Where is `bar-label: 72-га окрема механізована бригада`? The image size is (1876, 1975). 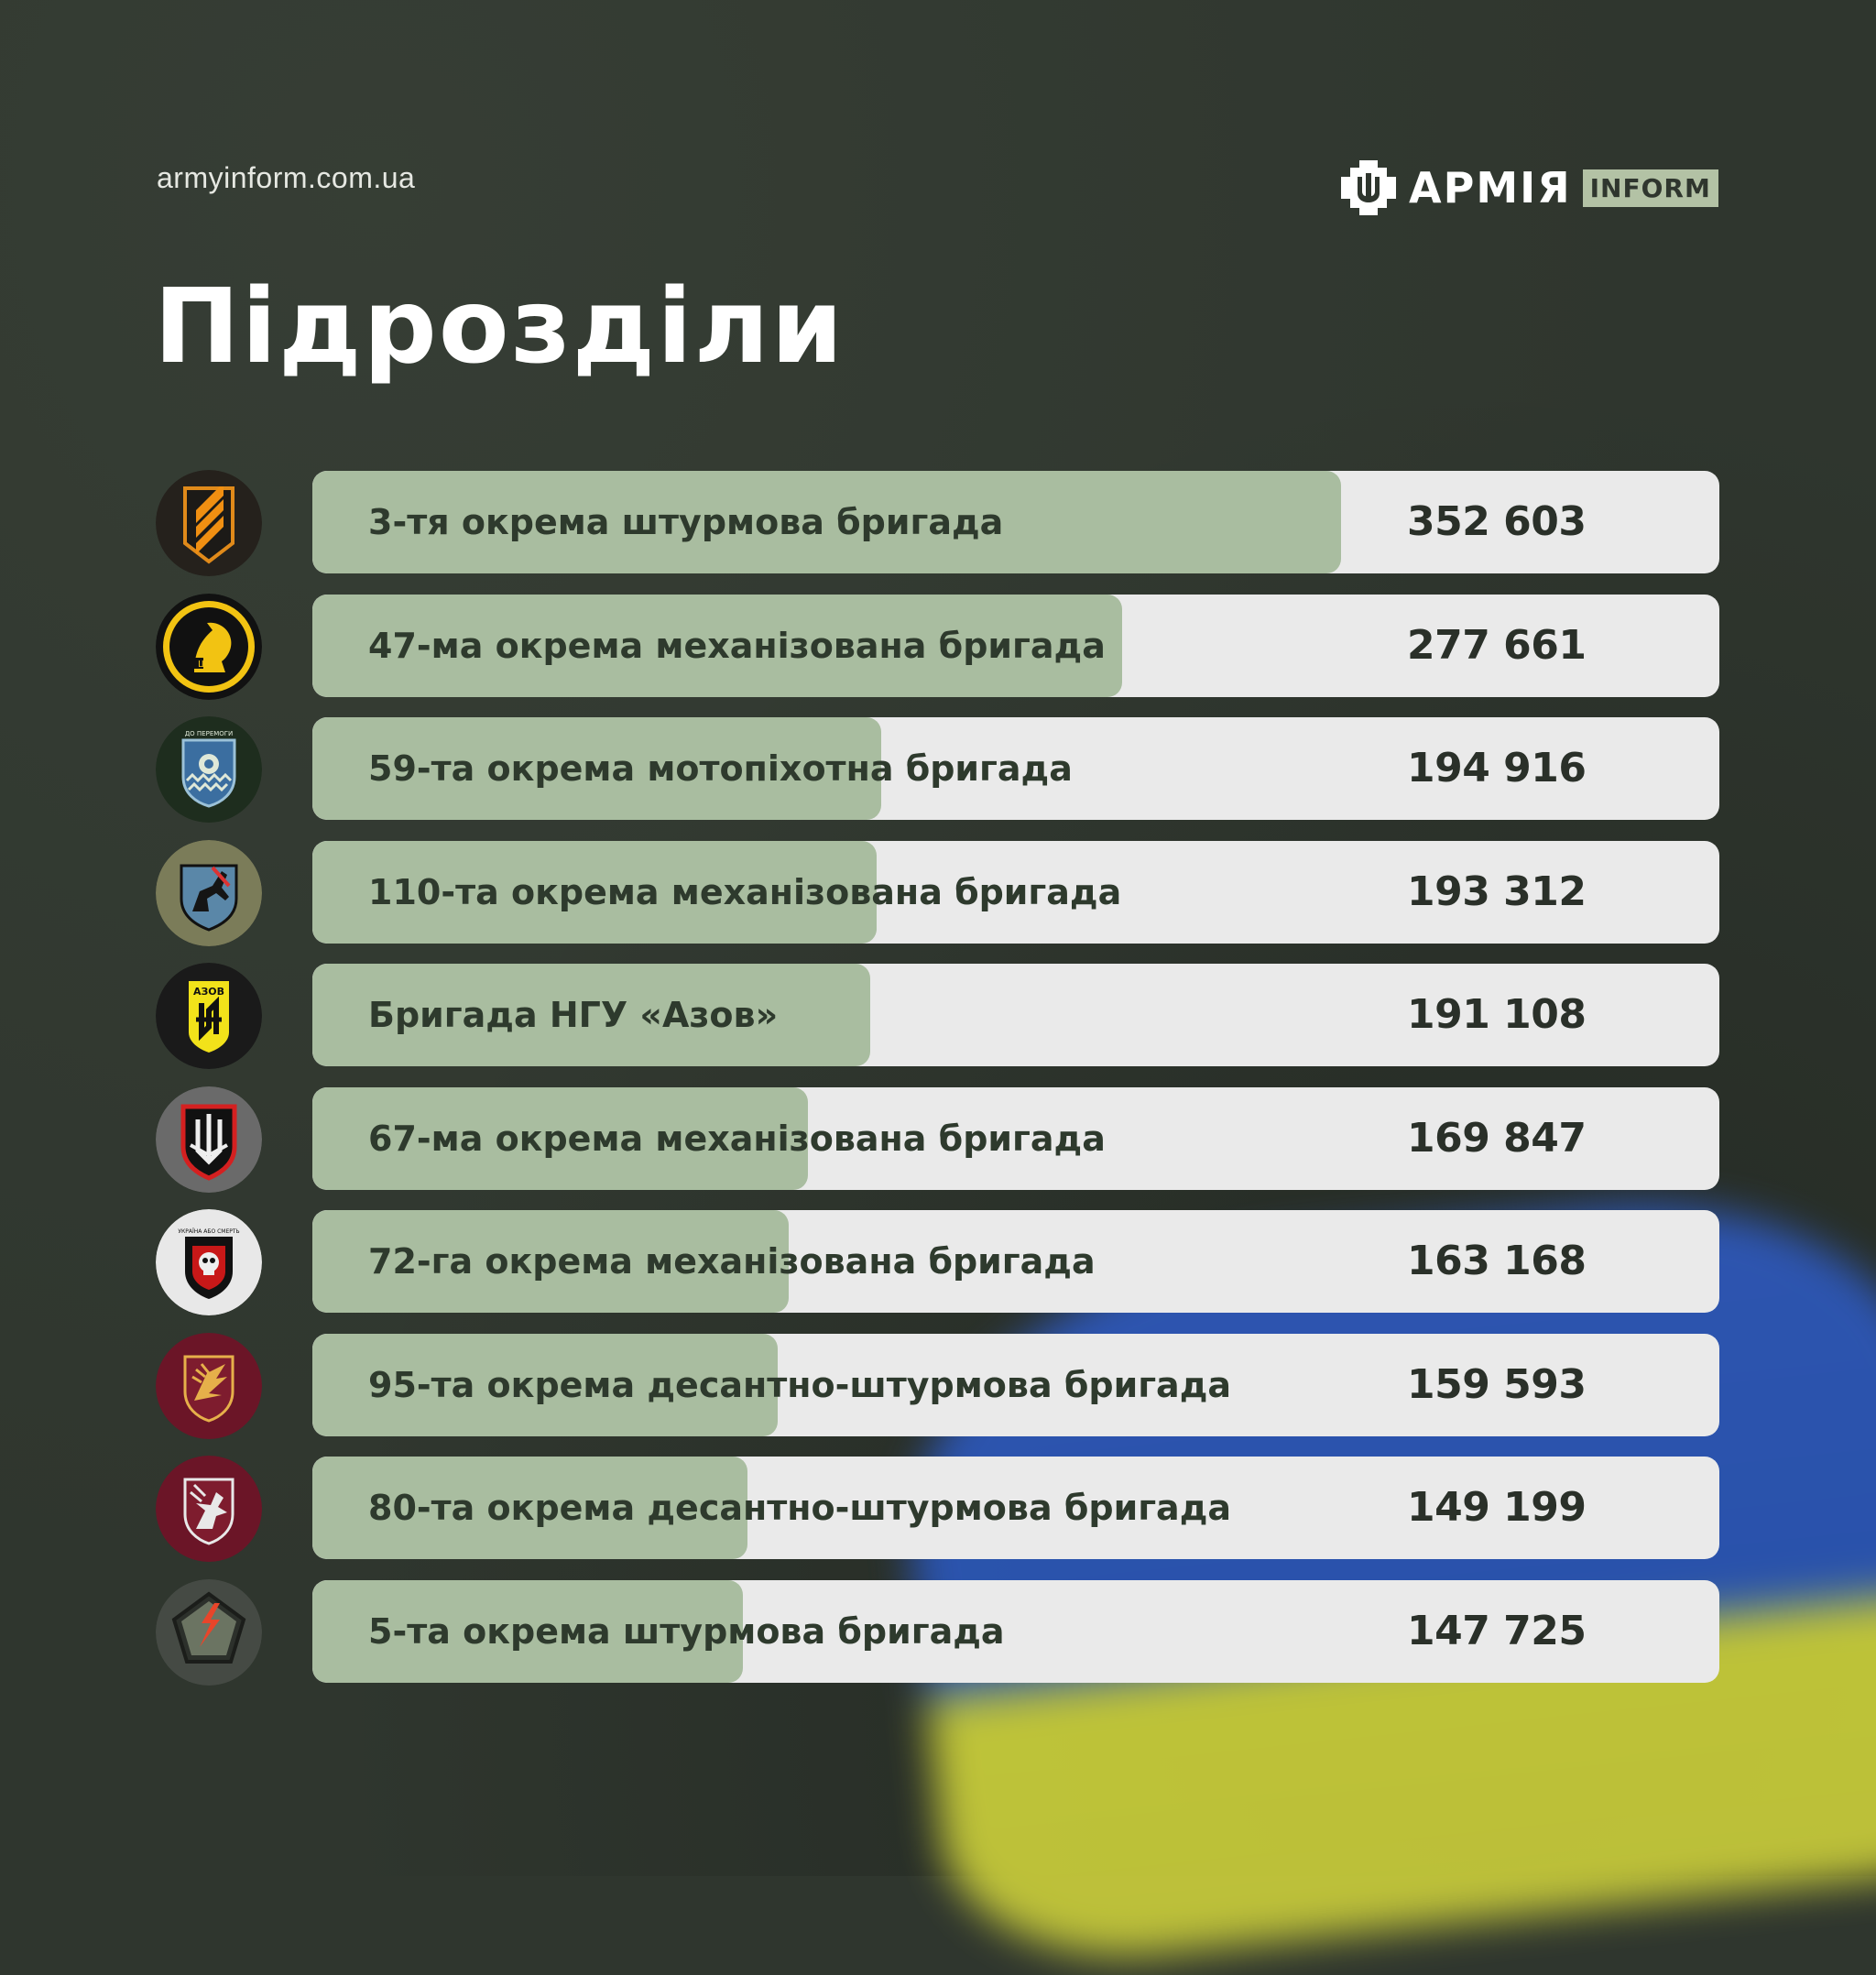
bar-label: 72-га окрема механізована бригада is located at coordinates (732, 1261).